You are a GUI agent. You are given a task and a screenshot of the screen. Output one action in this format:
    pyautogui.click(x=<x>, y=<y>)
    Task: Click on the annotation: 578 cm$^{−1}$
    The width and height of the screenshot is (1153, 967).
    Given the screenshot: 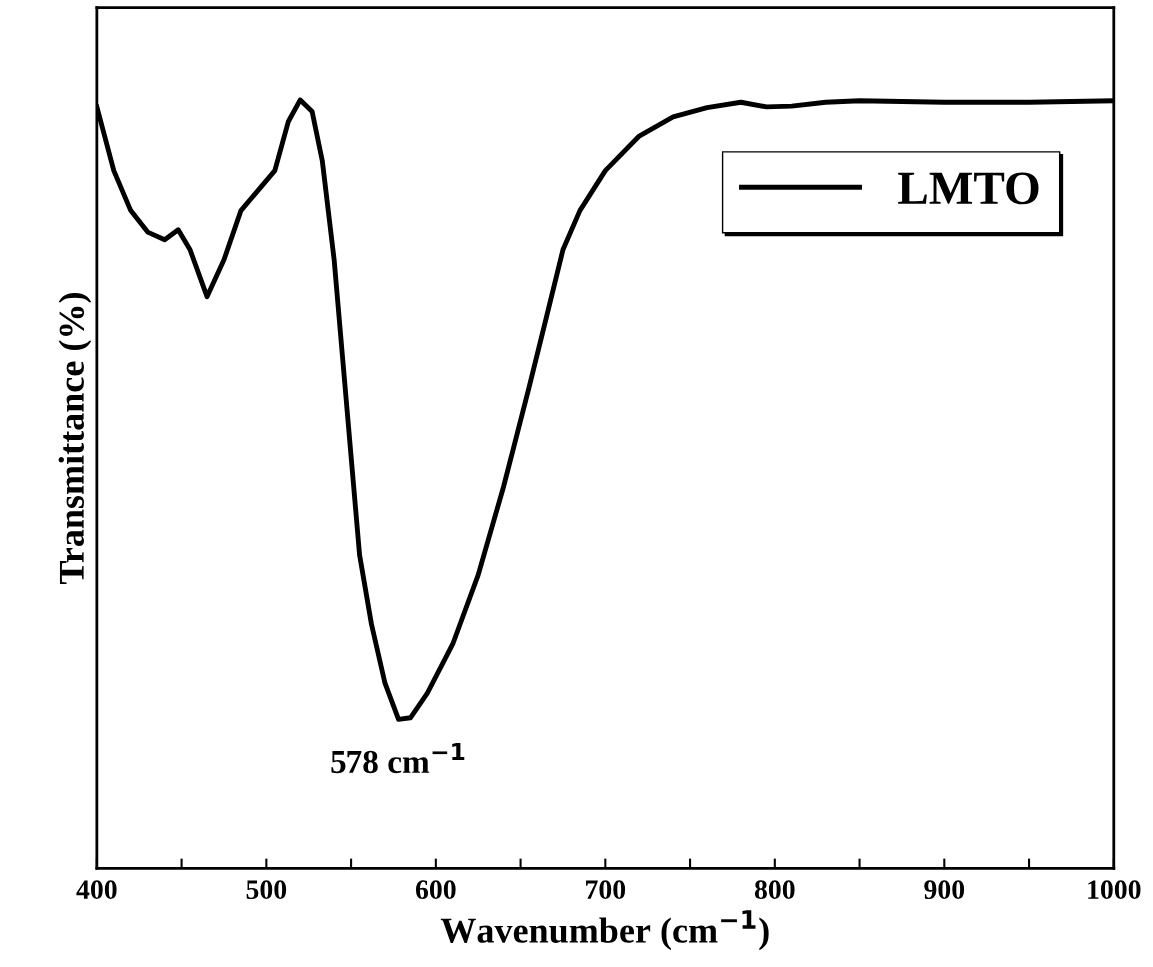 What is the action you would take?
    pyautogui.click(x=398, y=758)
    